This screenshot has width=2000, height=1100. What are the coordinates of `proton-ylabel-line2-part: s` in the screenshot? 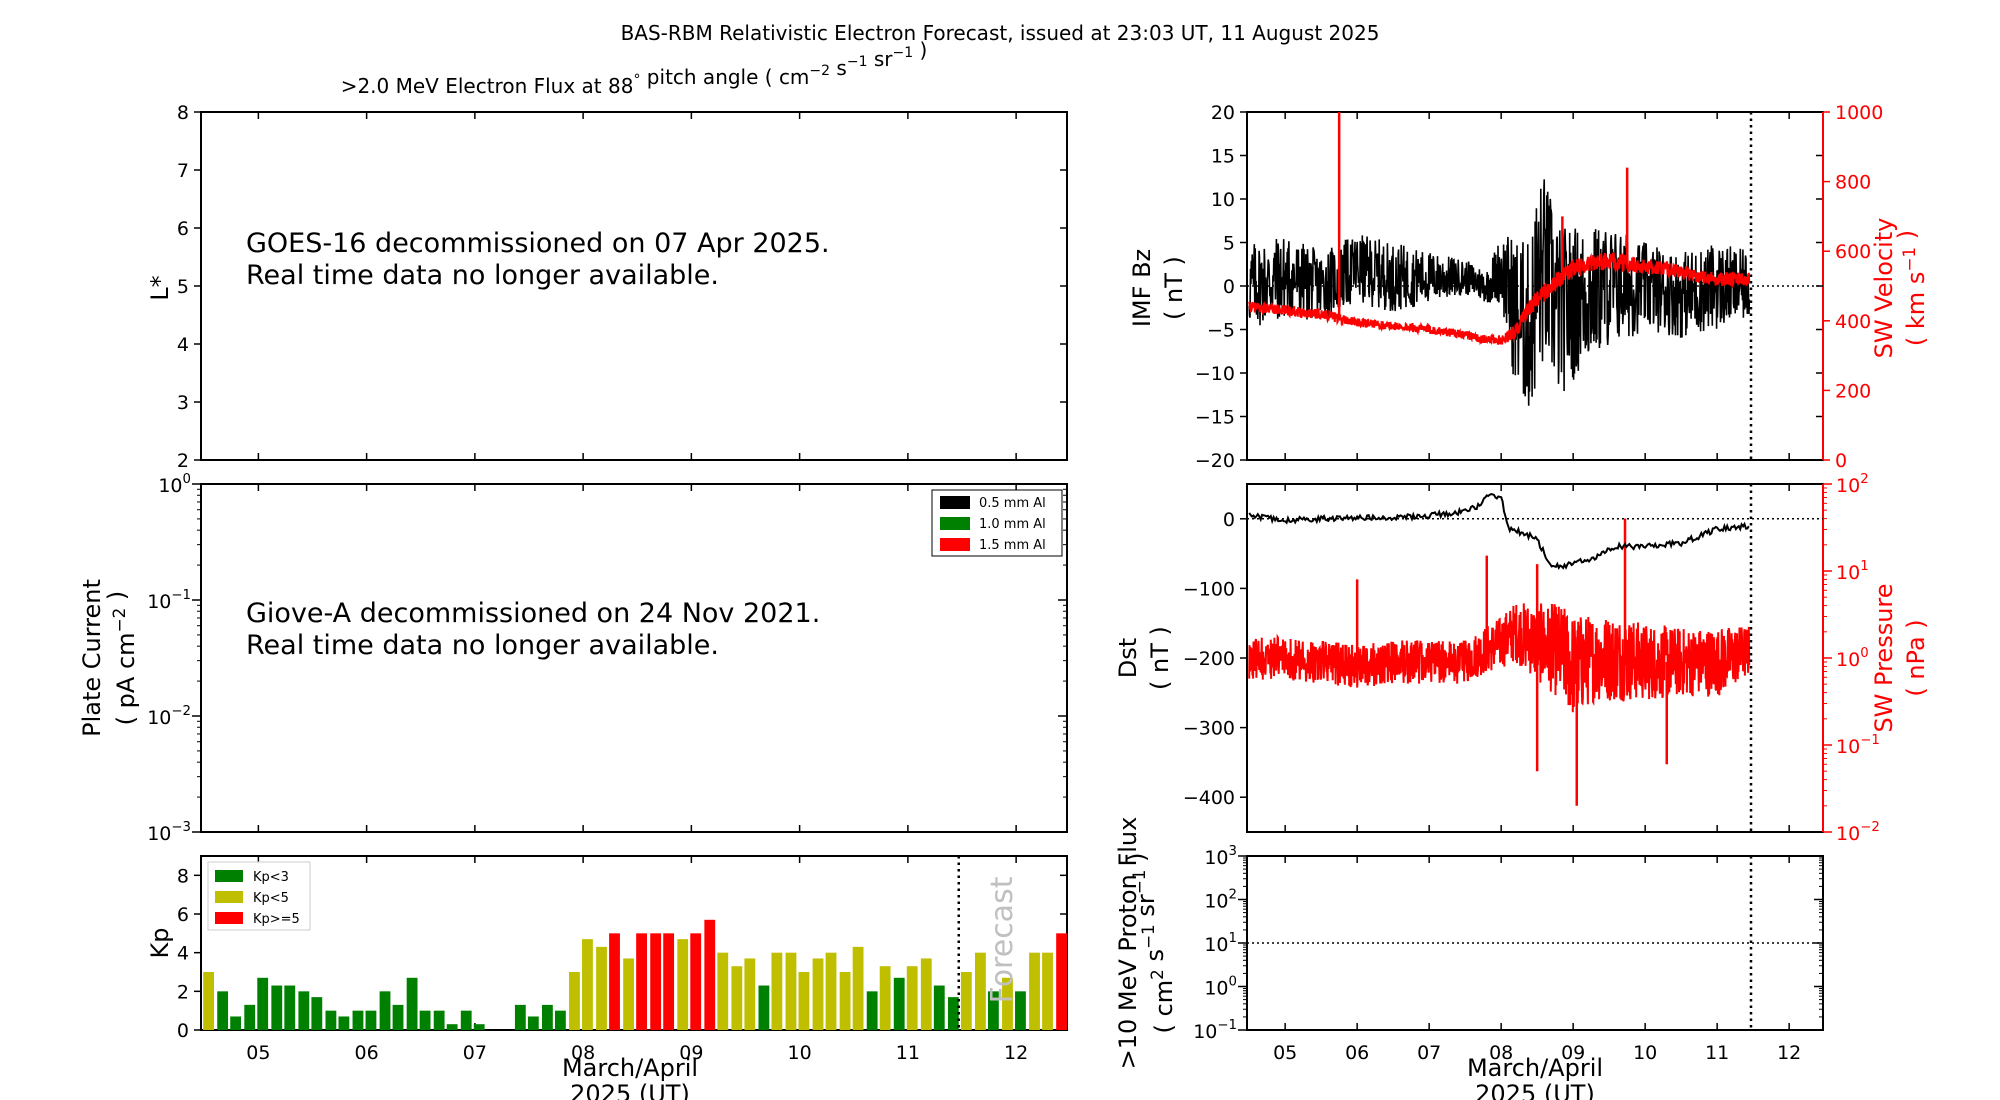 It's located at (1155, 959).